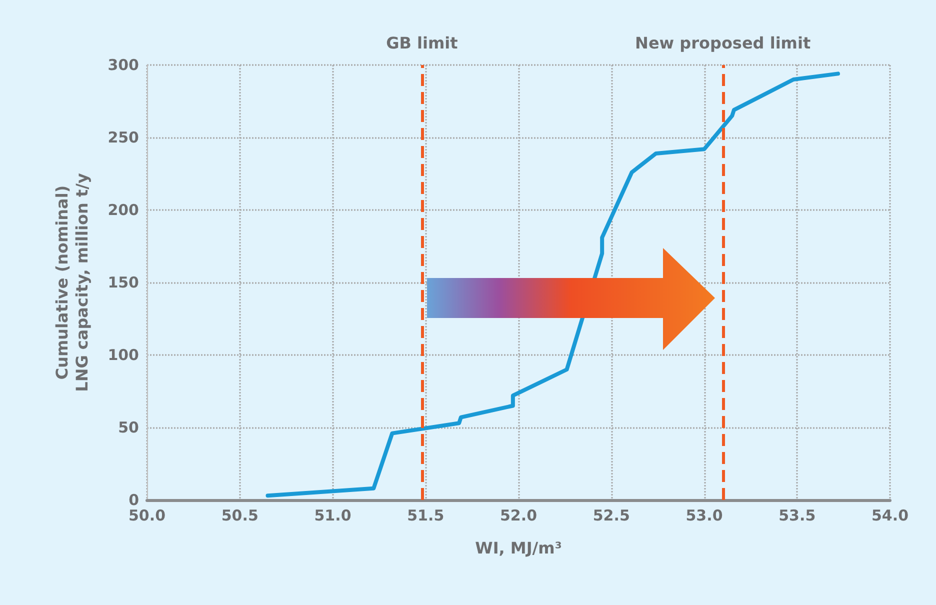 The image size is (936, 605). I want to click on x-axis-title: WI, MJ/m³, so click(518, 548).